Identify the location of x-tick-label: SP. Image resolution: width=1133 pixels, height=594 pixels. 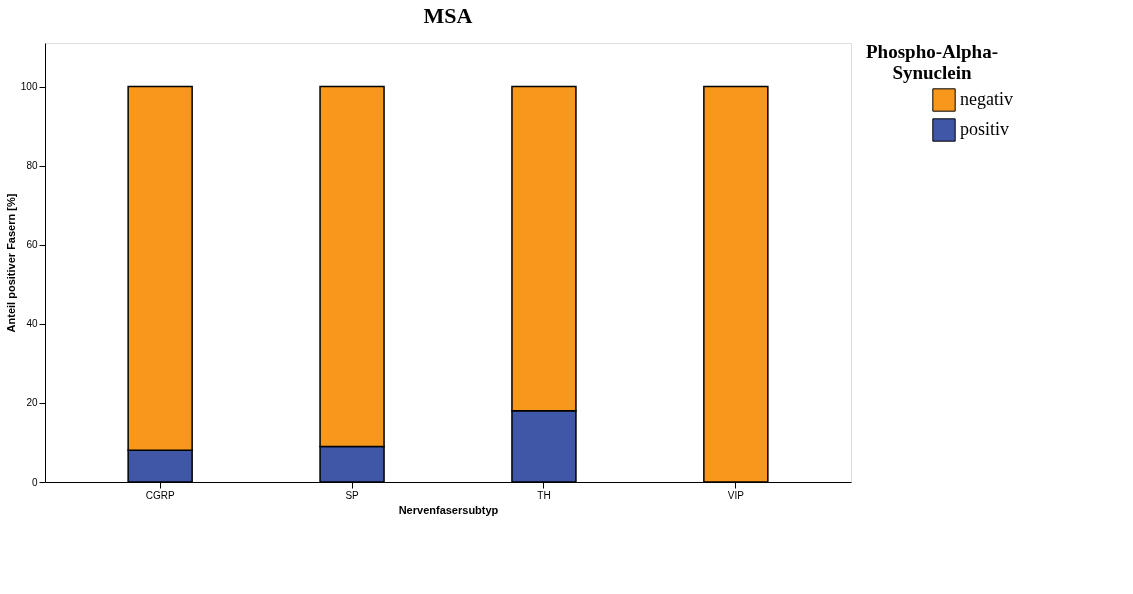
(352, 495).